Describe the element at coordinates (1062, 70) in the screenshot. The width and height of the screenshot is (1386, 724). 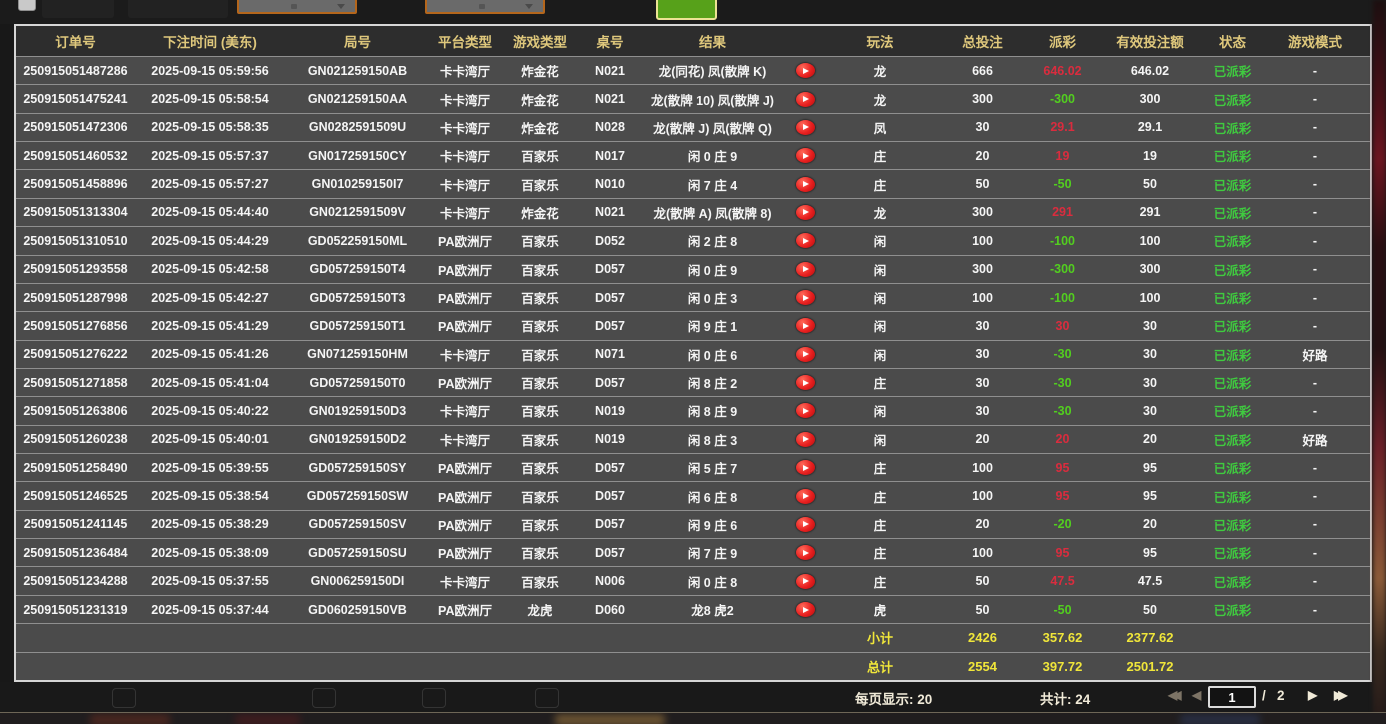
I see `cell-payout: 646.02` at that location.